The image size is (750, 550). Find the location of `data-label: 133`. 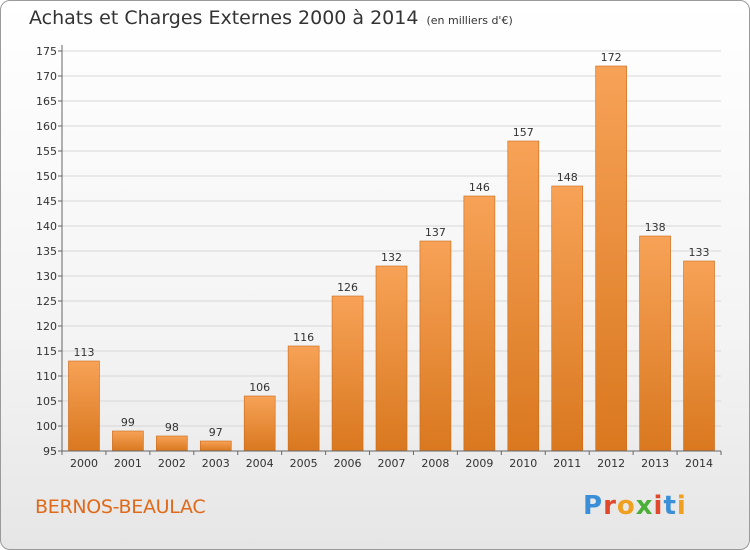

data-label: 133 is located at coordinates (699, 252).